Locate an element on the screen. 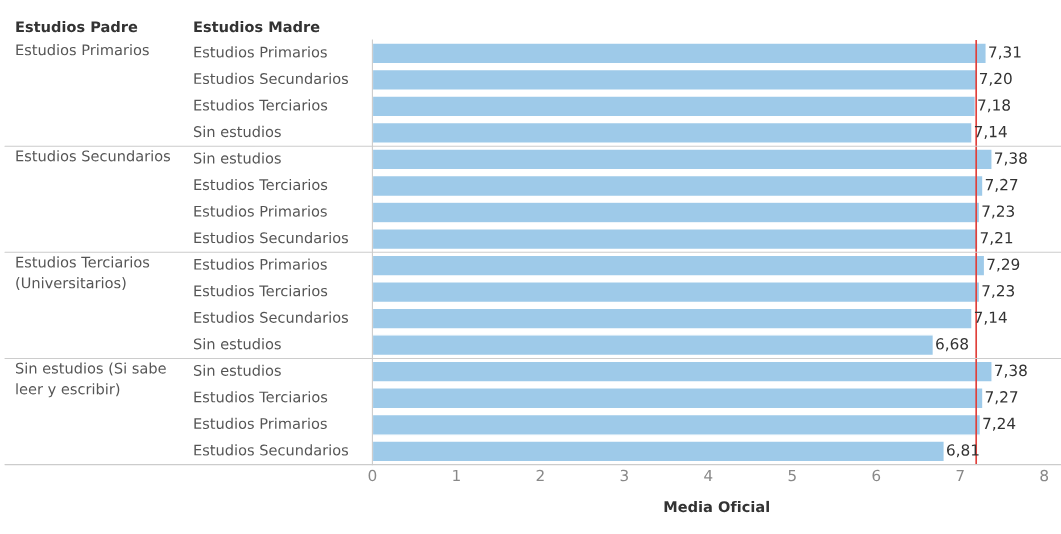 This screenshot has width=1061, height=534. data-label: 7,21 is located at coordinates (996, 238).